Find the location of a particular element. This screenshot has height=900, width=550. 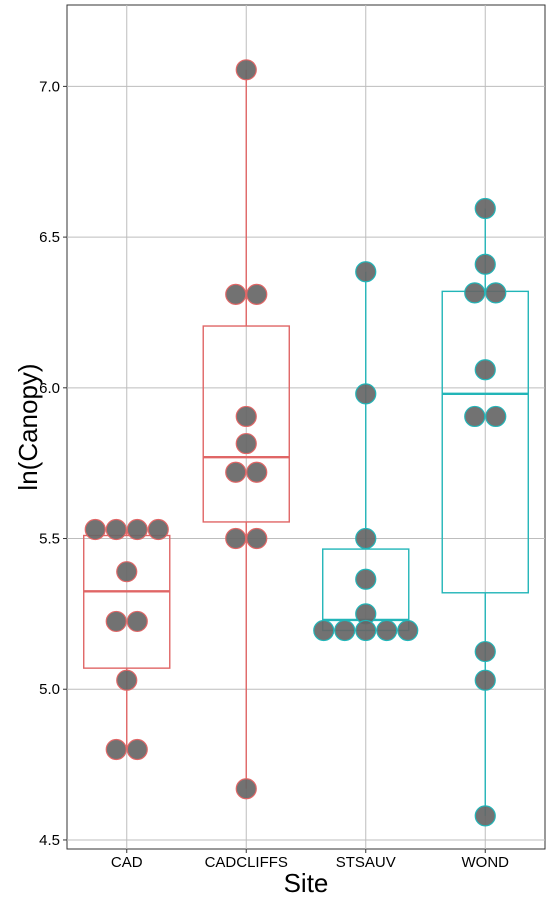

y-tick-label: 5.0 is located at coordinates (49, 689).